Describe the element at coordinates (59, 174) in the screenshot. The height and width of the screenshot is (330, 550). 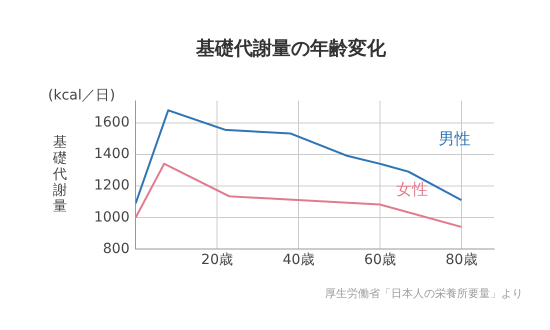
I see `y-axis-title: 基礎代謝量` at that location.